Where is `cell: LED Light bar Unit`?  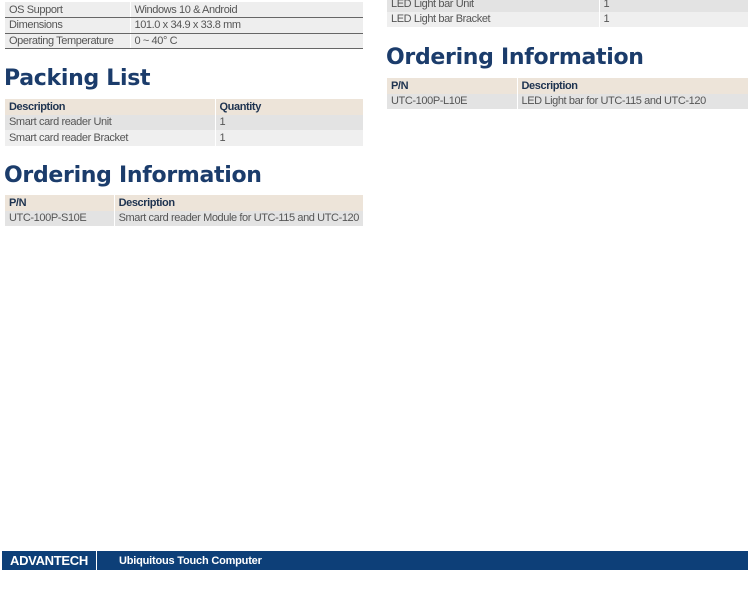
cell: LED Light bar Unit is located at coordinates (493, 6).